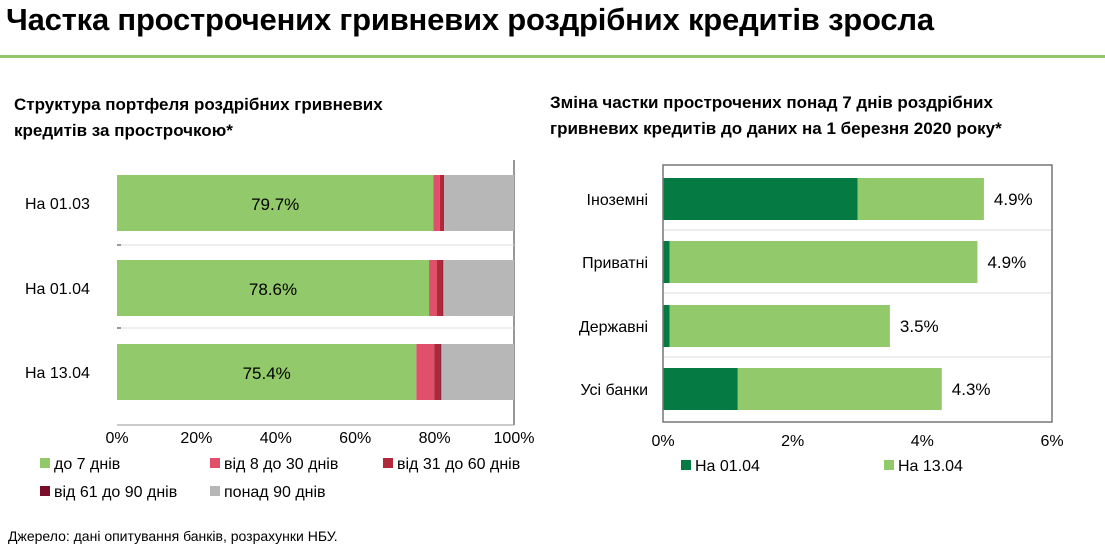  I want to click on data-label: 4.3%, so click(971, 389).